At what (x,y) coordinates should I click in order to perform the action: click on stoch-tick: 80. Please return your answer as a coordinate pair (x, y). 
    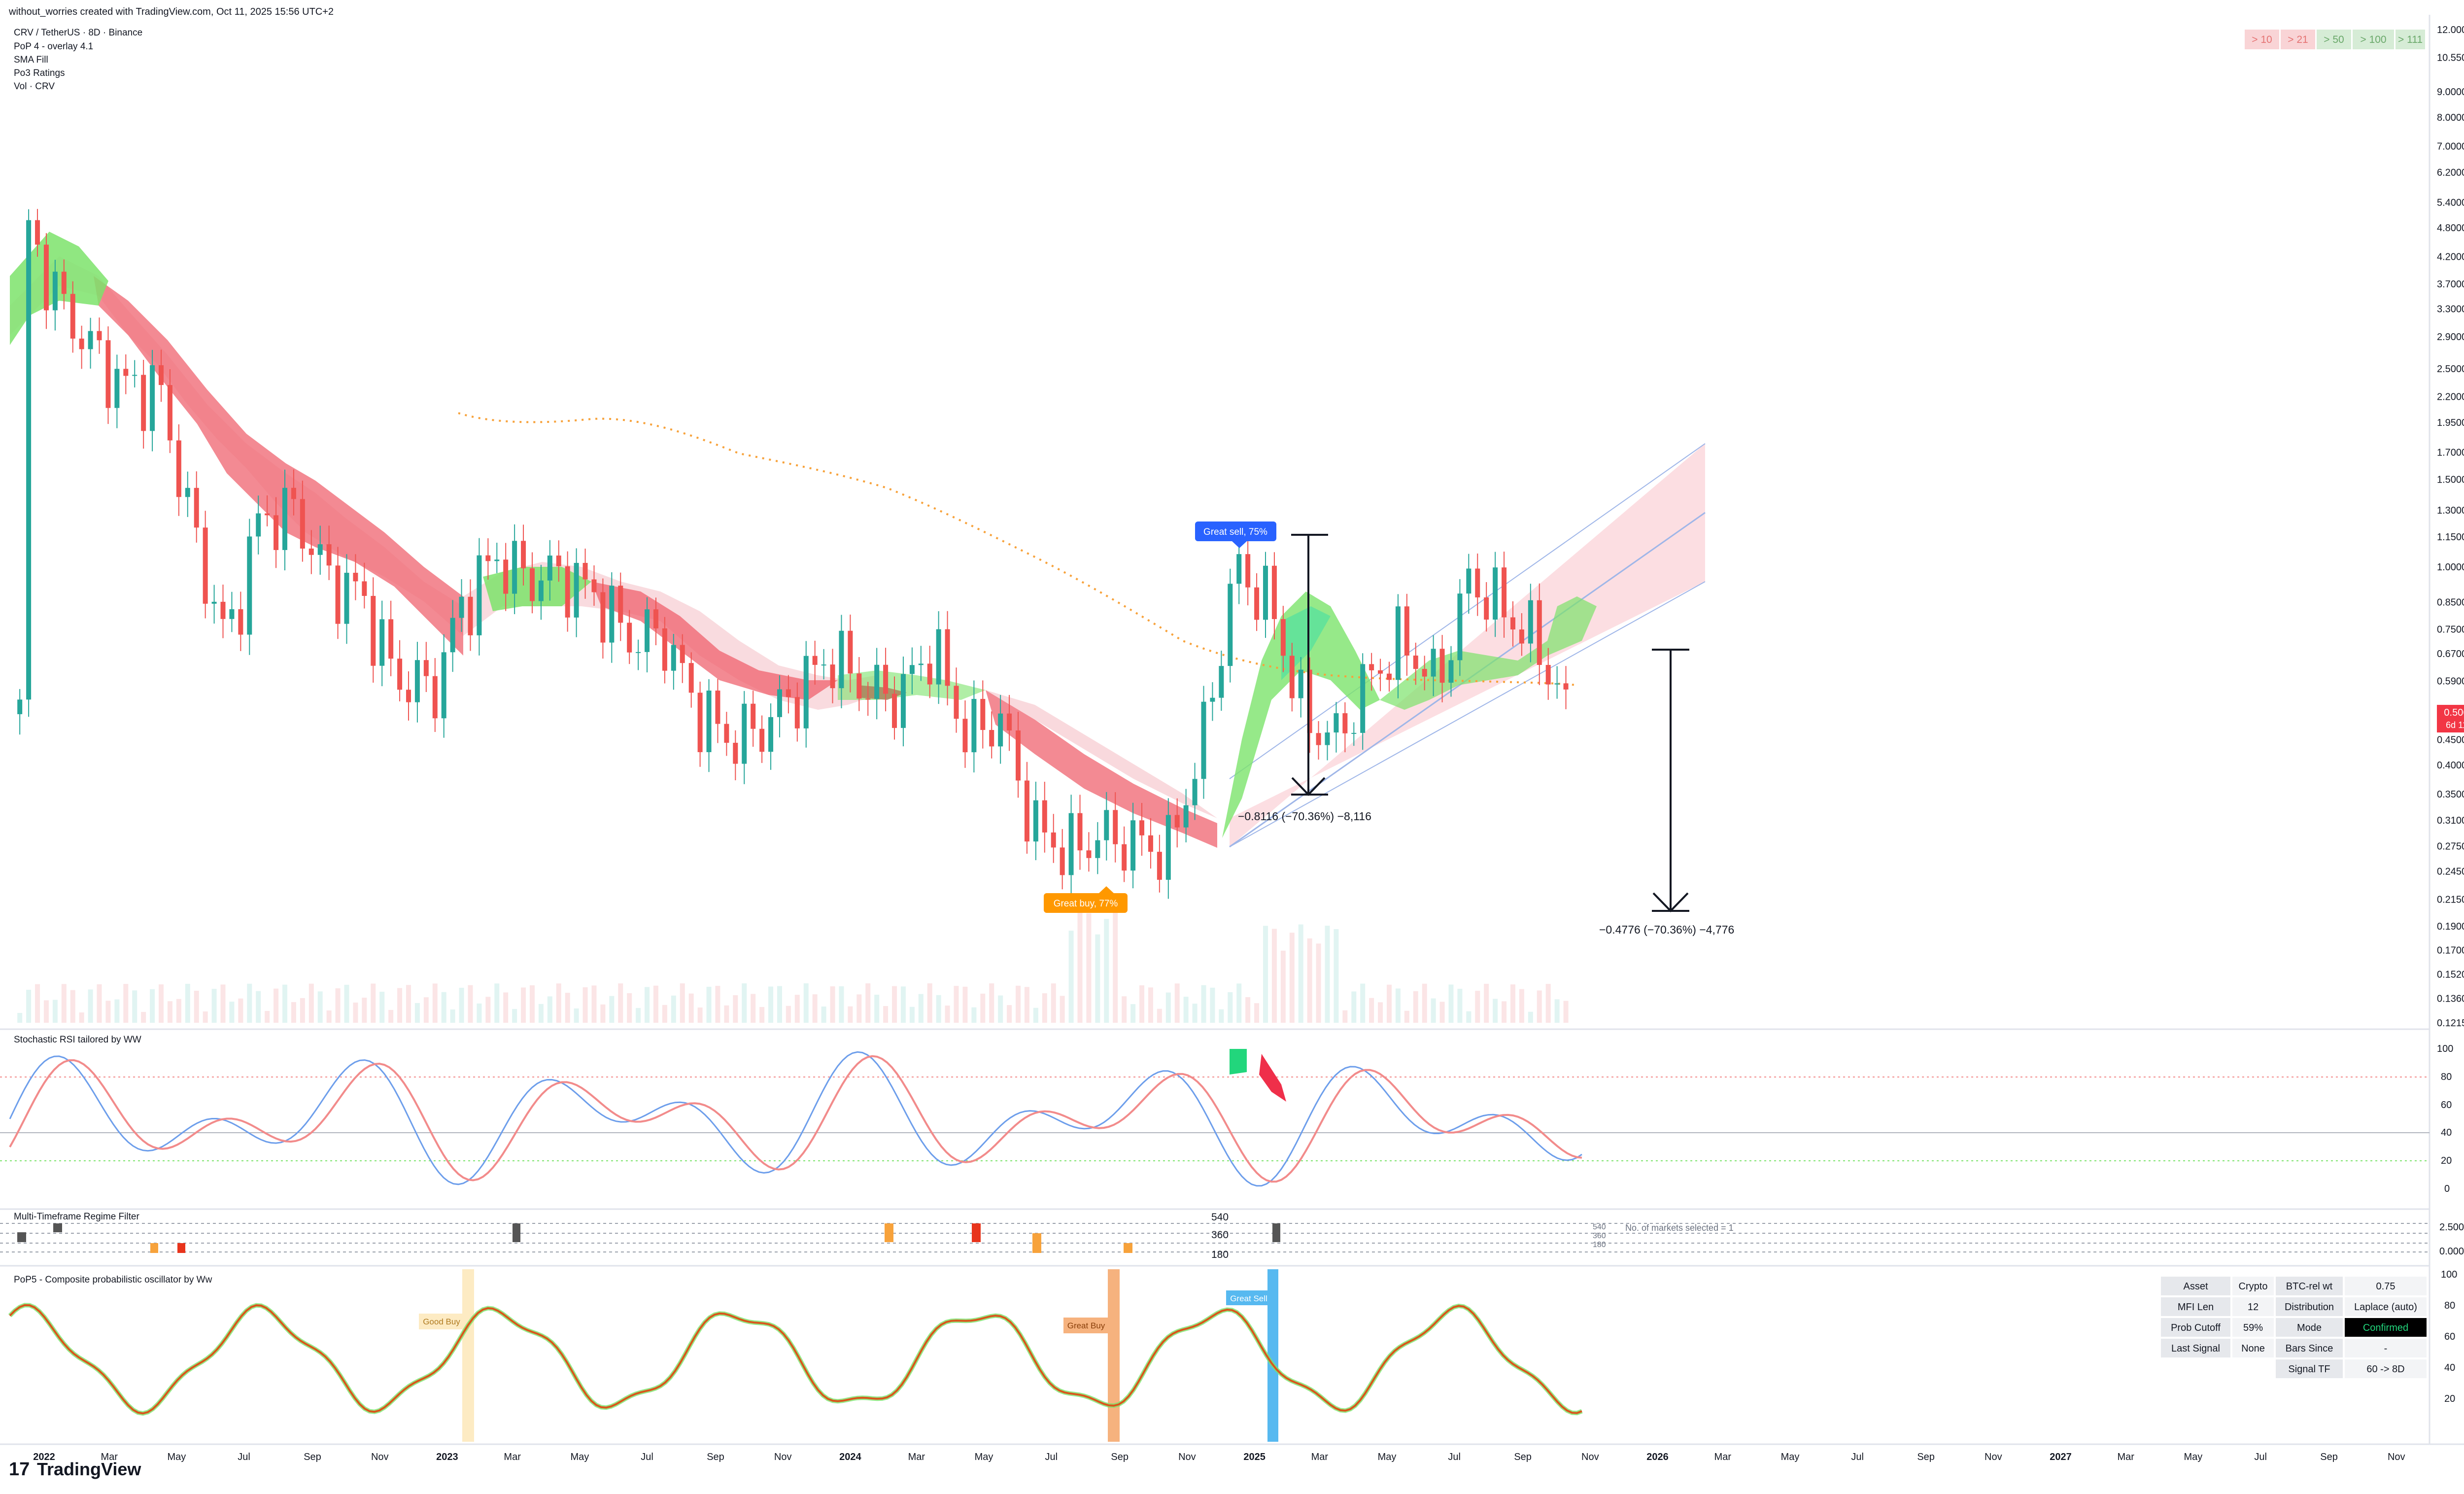
    Looking at the image, I should click on (2446, 1077).